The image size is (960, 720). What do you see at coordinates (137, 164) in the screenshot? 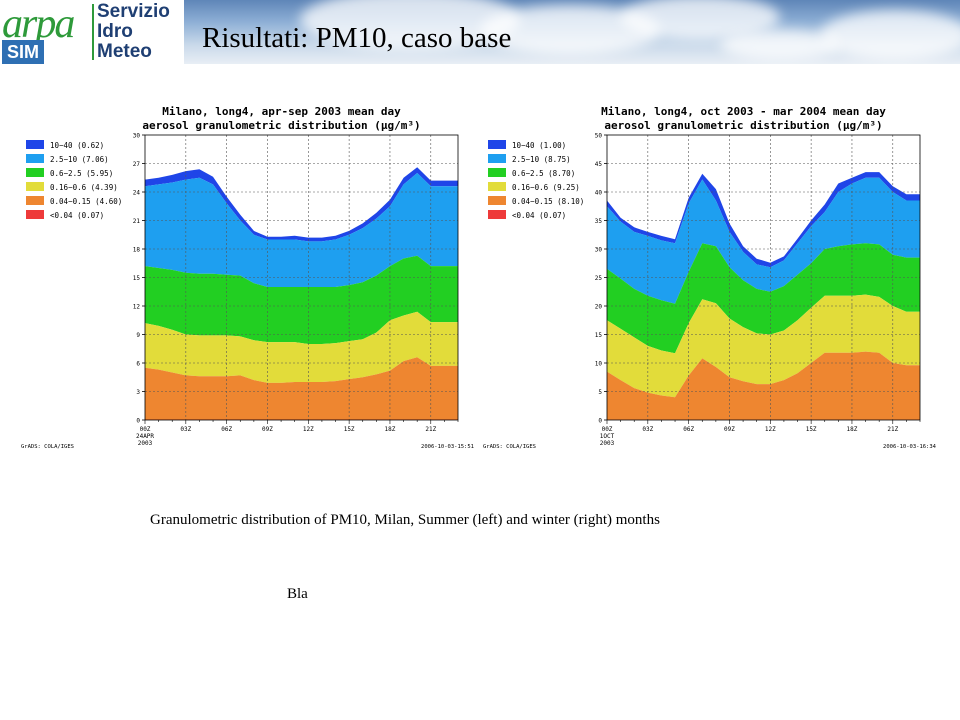
I see `y-tick-label: 27` at bounding box center [137, 164].